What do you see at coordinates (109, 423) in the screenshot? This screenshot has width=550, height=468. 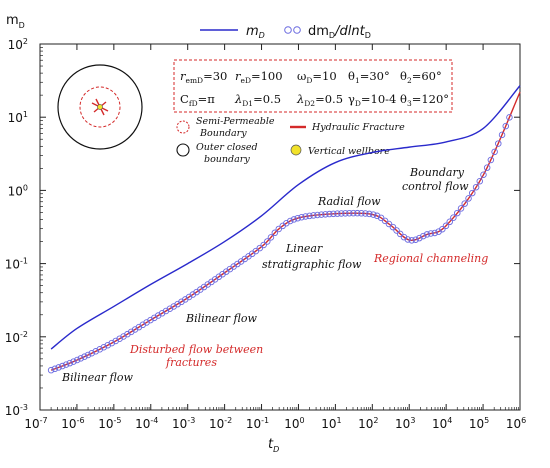 I see `x-tick-label: 10⁻⁵` at bounding box center [109, 423].